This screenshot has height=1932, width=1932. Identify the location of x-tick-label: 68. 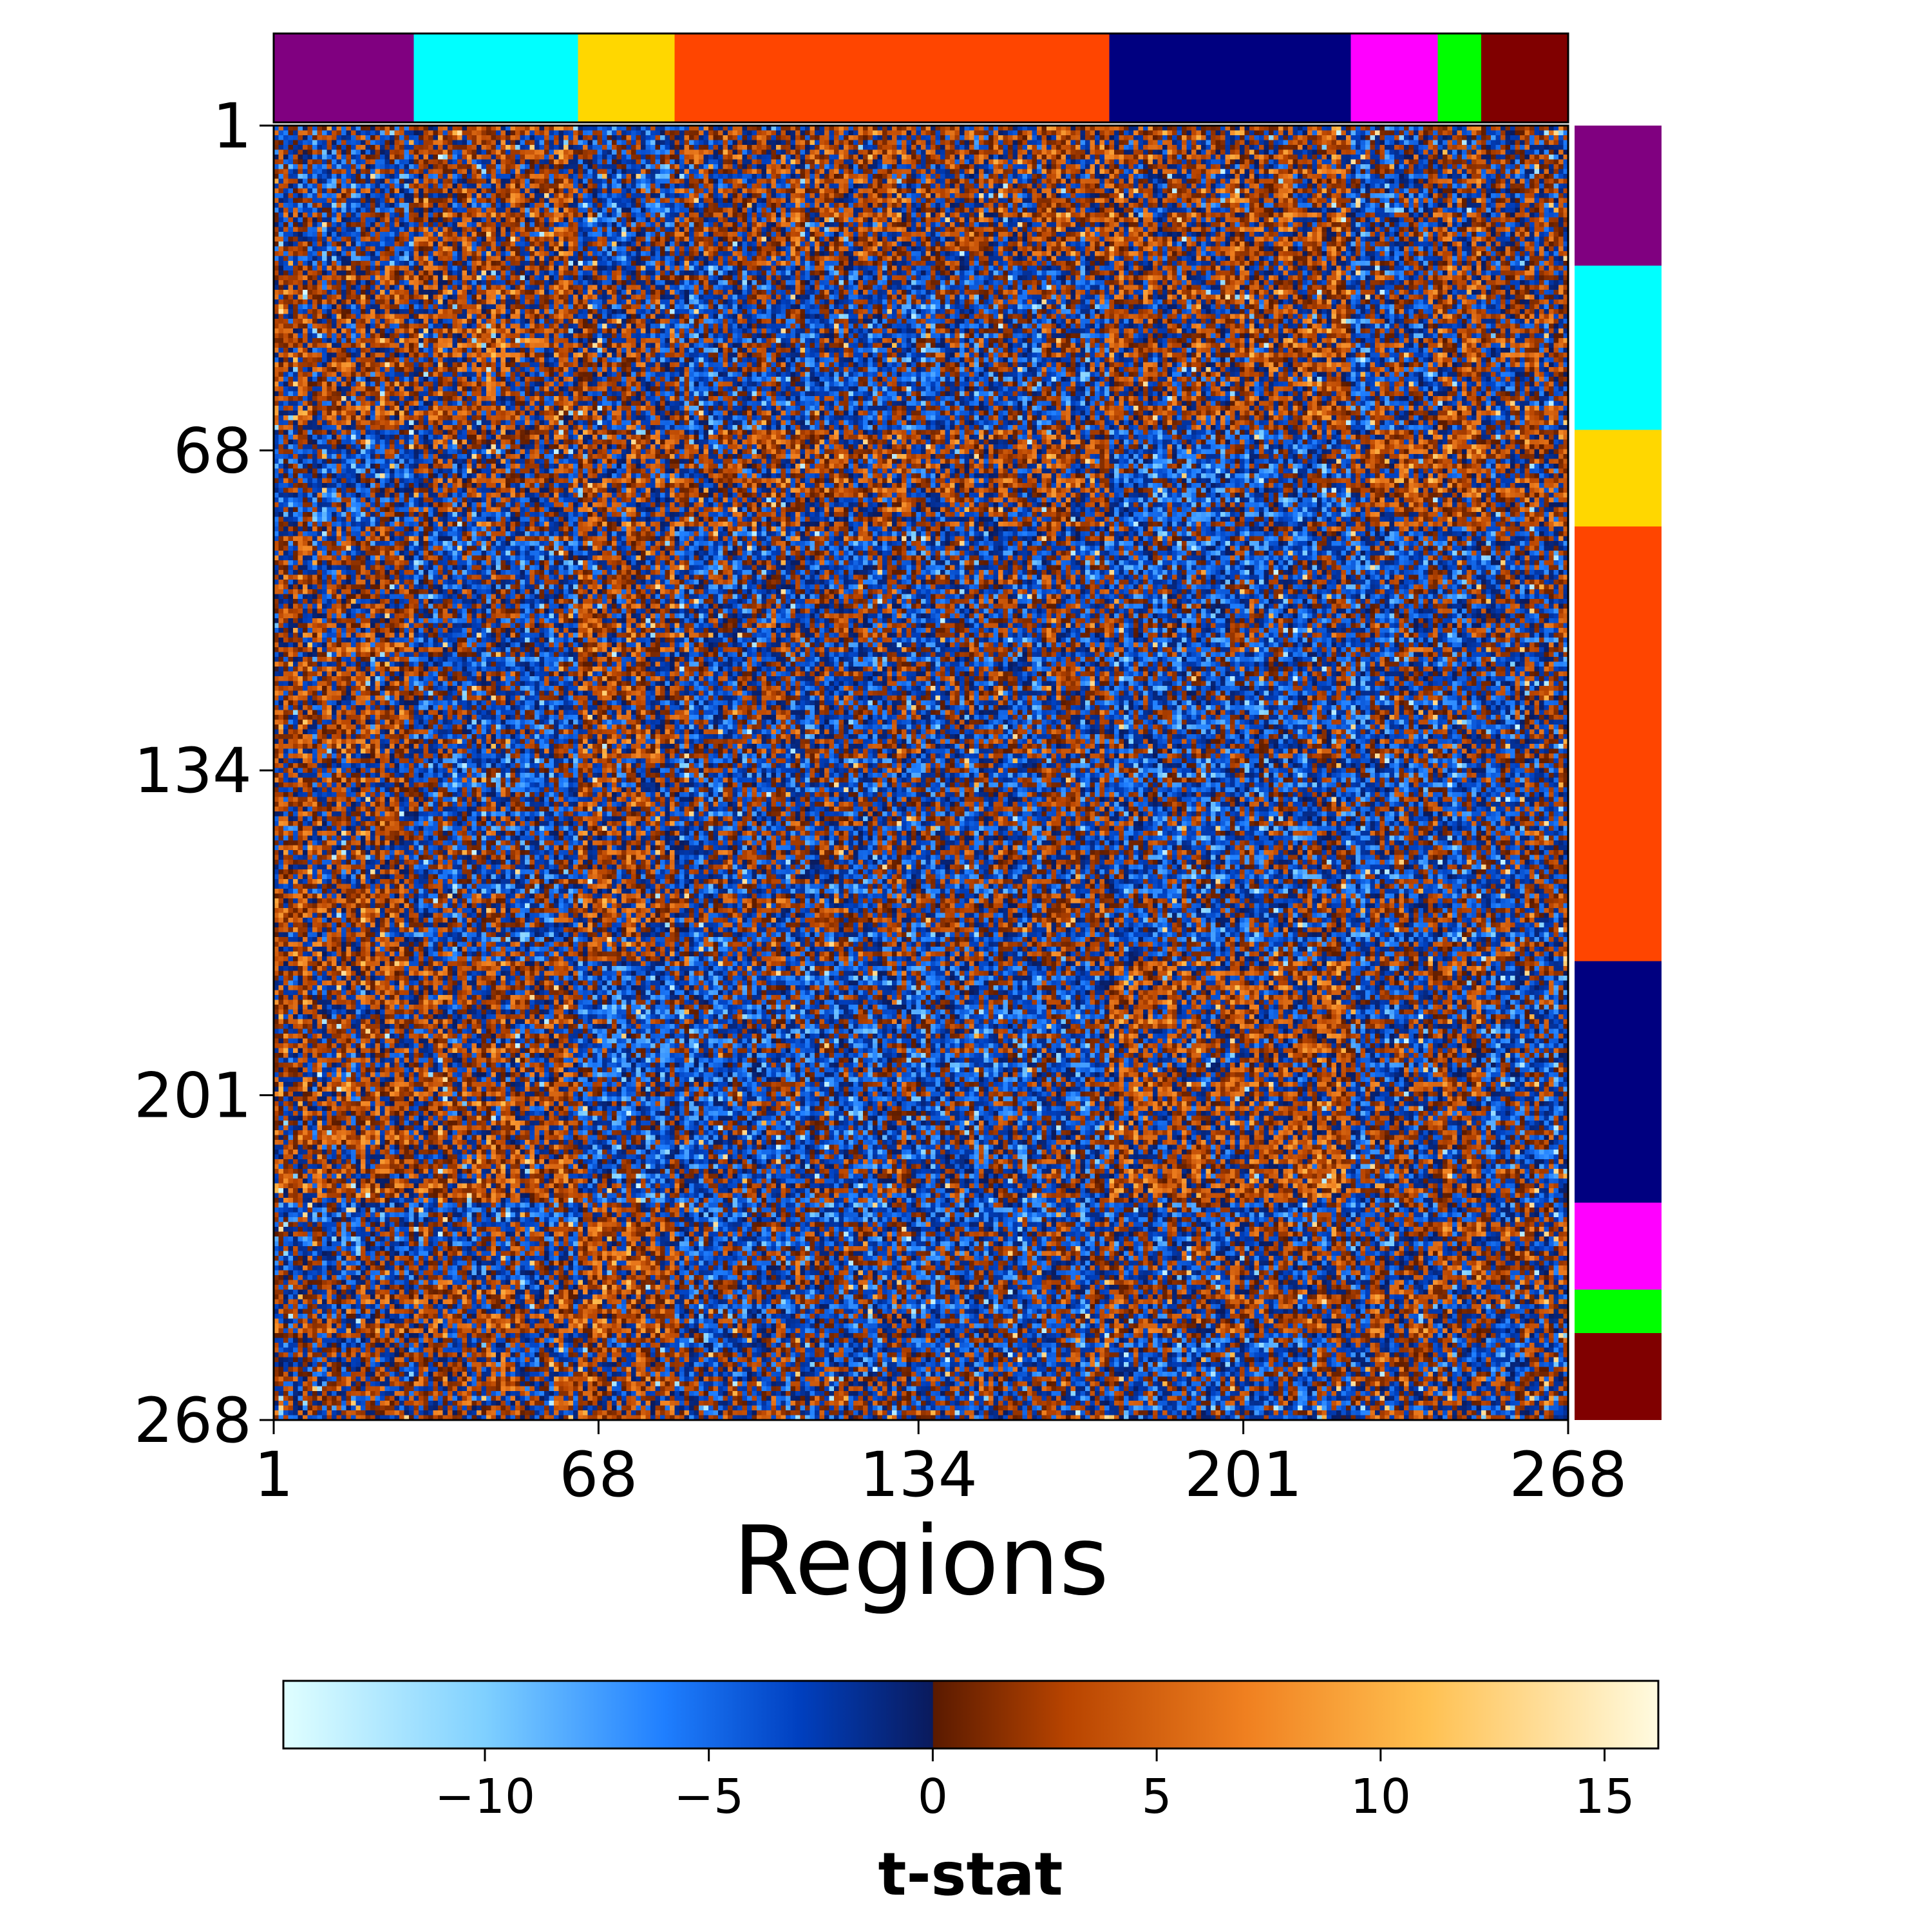
(598, 1475).